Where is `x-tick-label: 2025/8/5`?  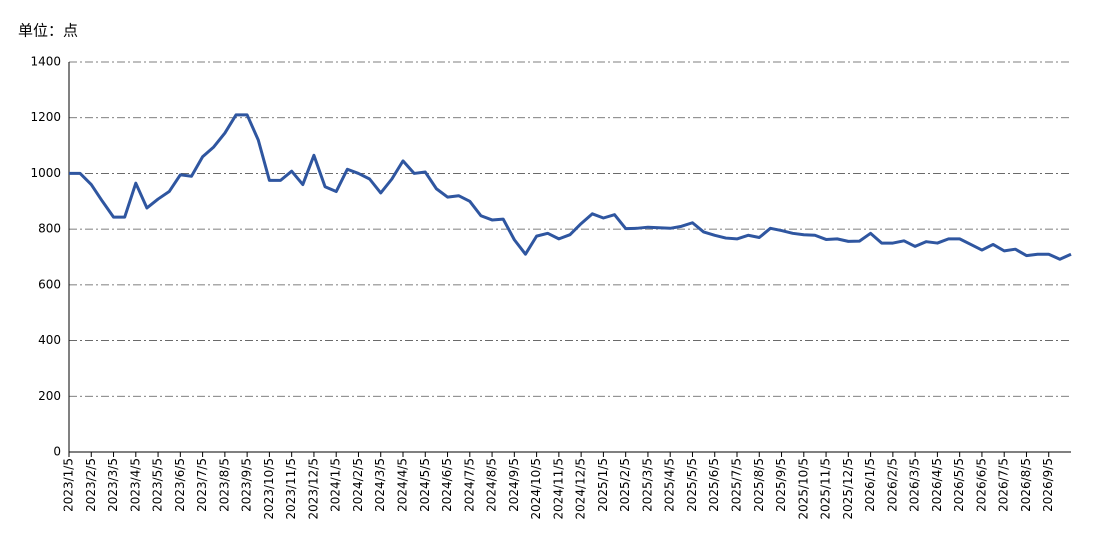 x-tick-label: 2025/8/5 is located at coordinates (759, 485).